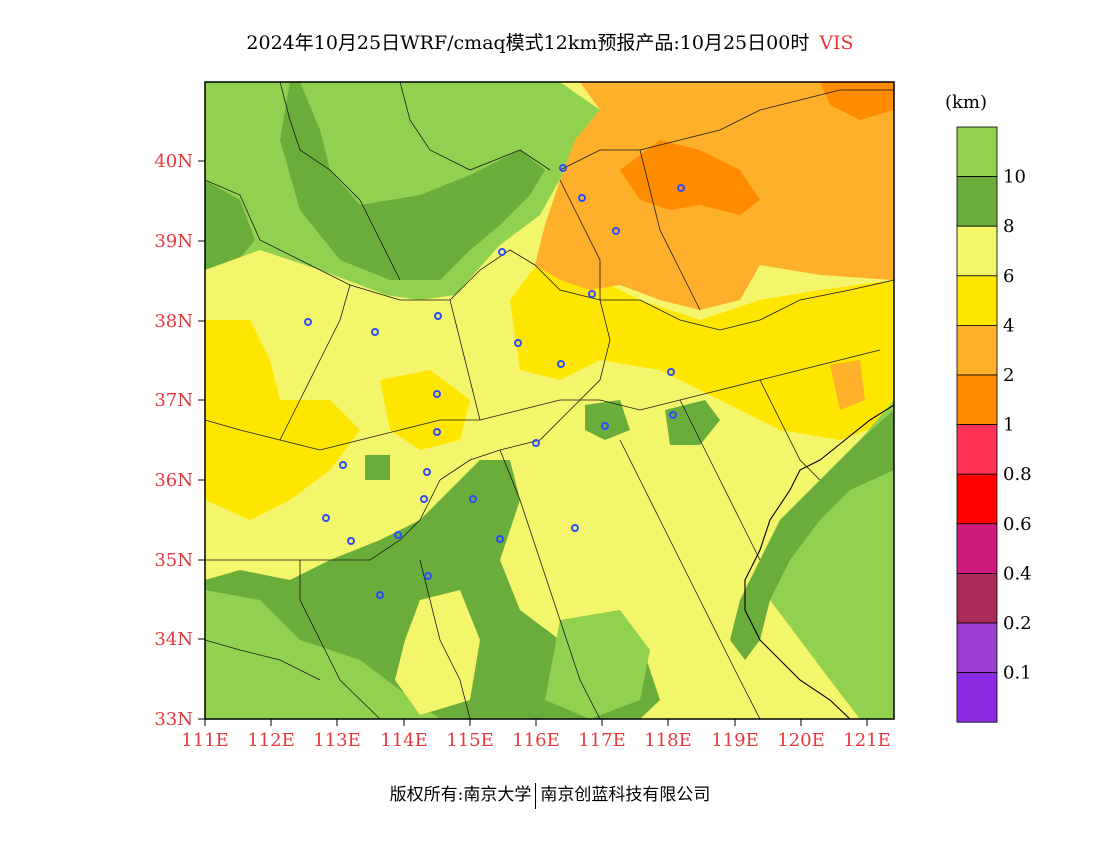 Image resolution: width=1100 pixels, height=850 pixels. Describe the element at coordinates (847, 385) in the screenshot. I see `region-east-orange-spot` at that location.